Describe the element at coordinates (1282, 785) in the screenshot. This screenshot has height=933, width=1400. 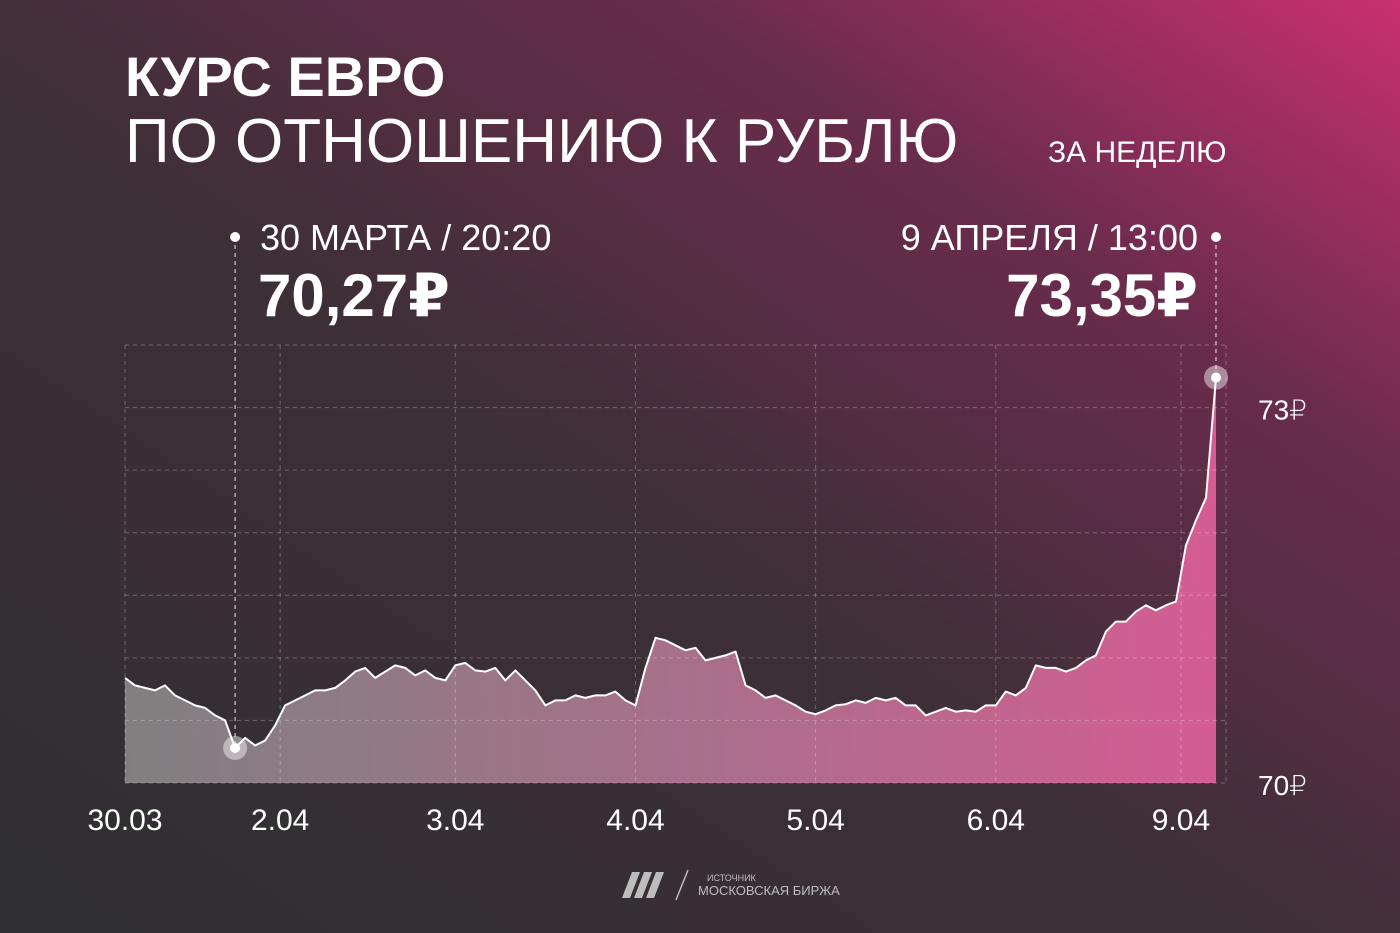
I see `y-tick-label: 70₽` at that location.